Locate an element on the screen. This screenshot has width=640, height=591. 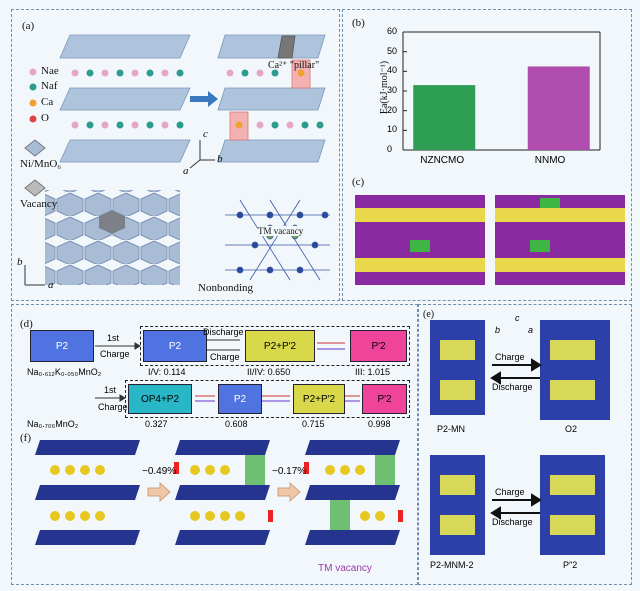
d-row2-p2p2: P2+P′2 is located at coordinates (319, 399).